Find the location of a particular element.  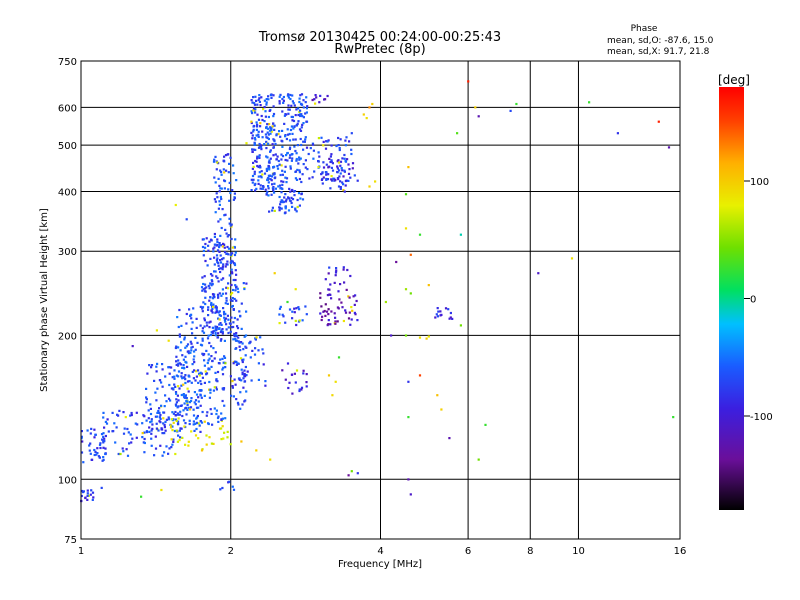

y-axis-label: Stationary phase Virtual Height [km] is located at coordinates (44, 300).